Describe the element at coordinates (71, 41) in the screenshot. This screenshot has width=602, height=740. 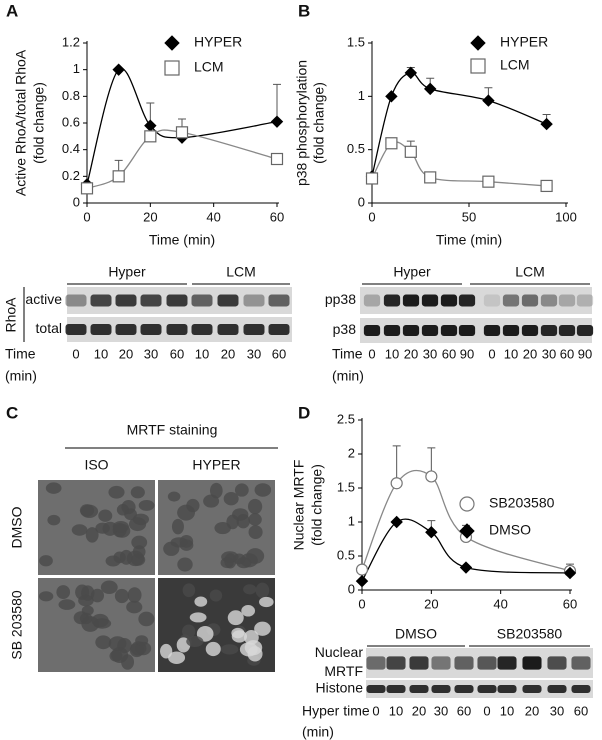
I see `y-tick-label: 1.2` at that location.